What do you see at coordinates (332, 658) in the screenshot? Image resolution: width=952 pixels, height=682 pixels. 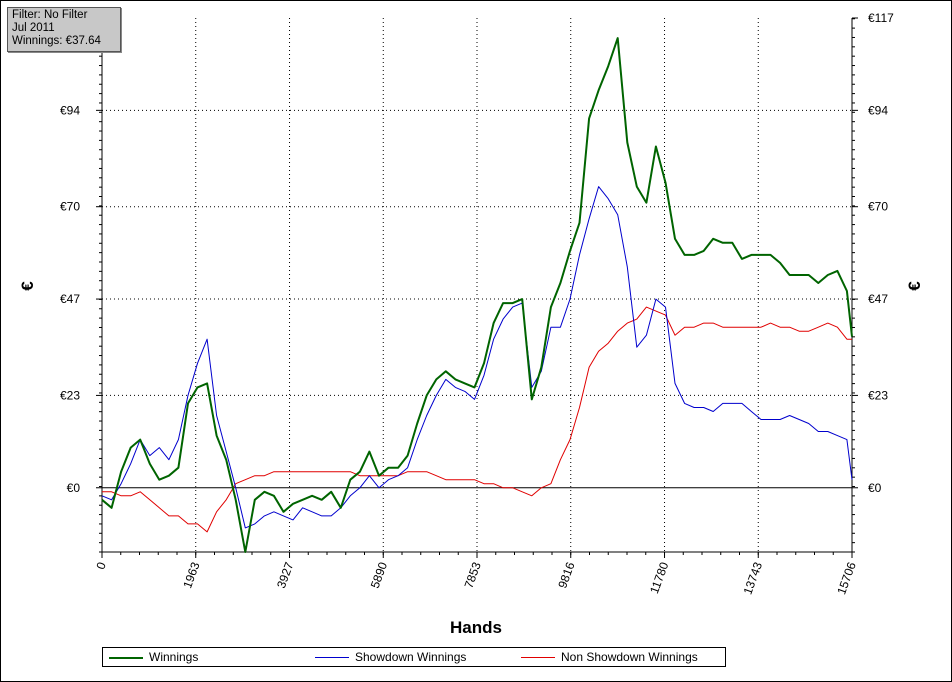 I see `legend-swatch-showdown` at bounding box center [332, 658].